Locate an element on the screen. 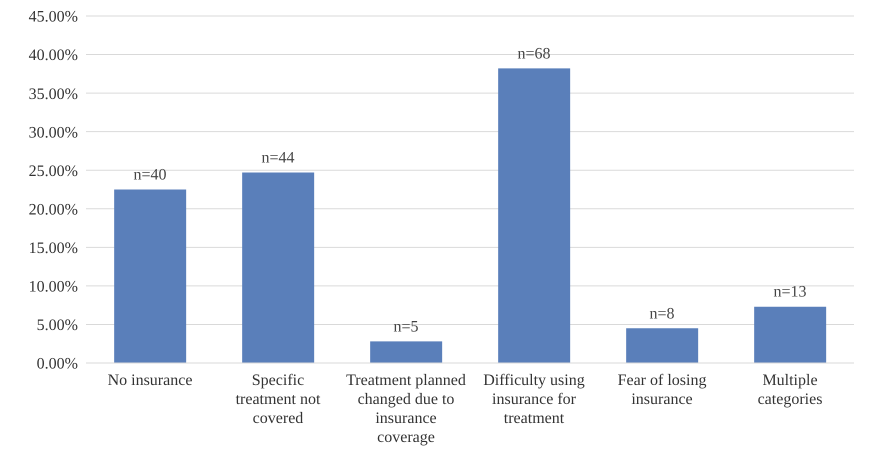 The image size is (872, 459). x-tick-label: Specific treatment not covered is located at coordinates (278, 399).